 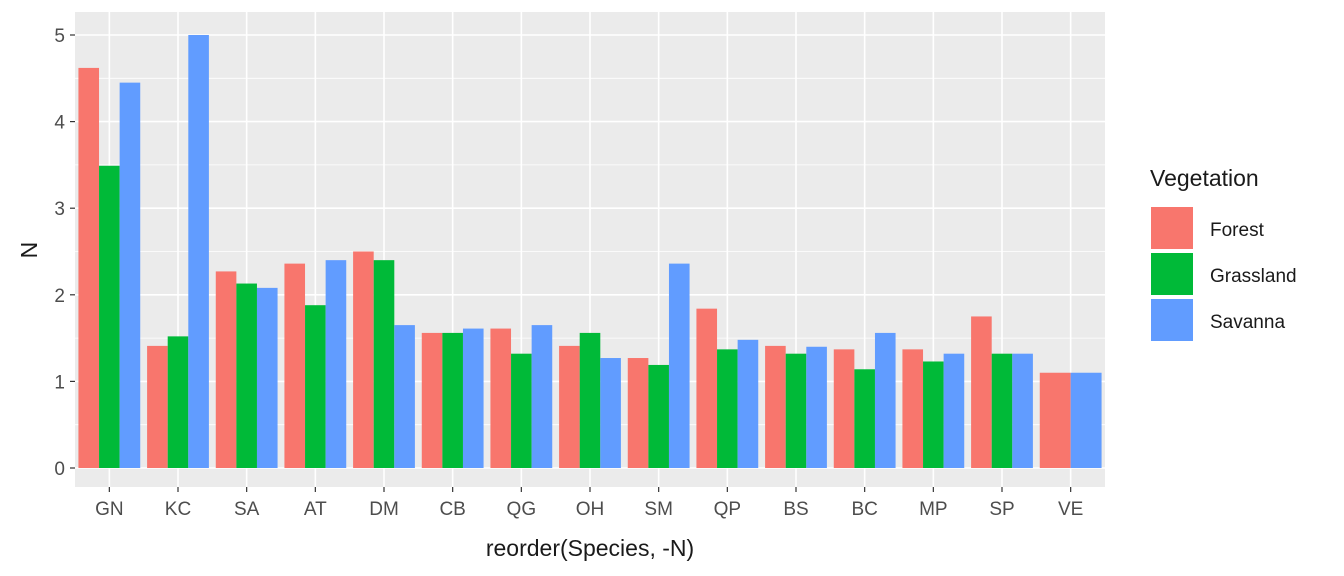 What do you see at coordinates (157, 406) in the screenshot?
I see `bar-kc-forest` at bounding box center [157, 406].